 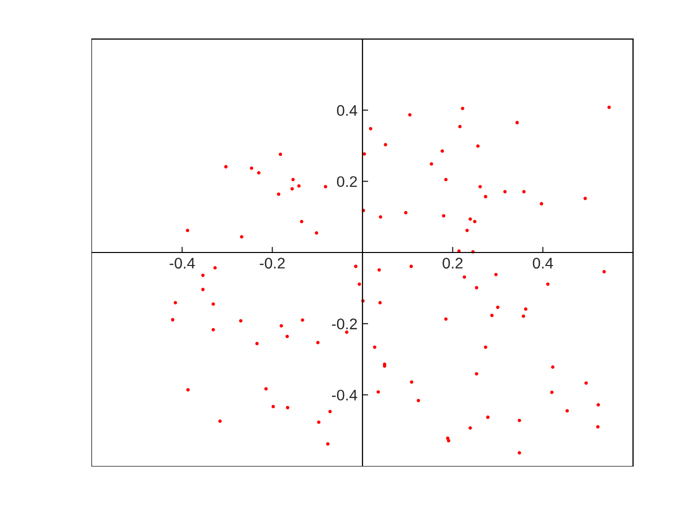 What do you see at coordinates (272, 263) in the screenshot?
I see `x-tick-label: -0.2` at bounding box center [272, 263].